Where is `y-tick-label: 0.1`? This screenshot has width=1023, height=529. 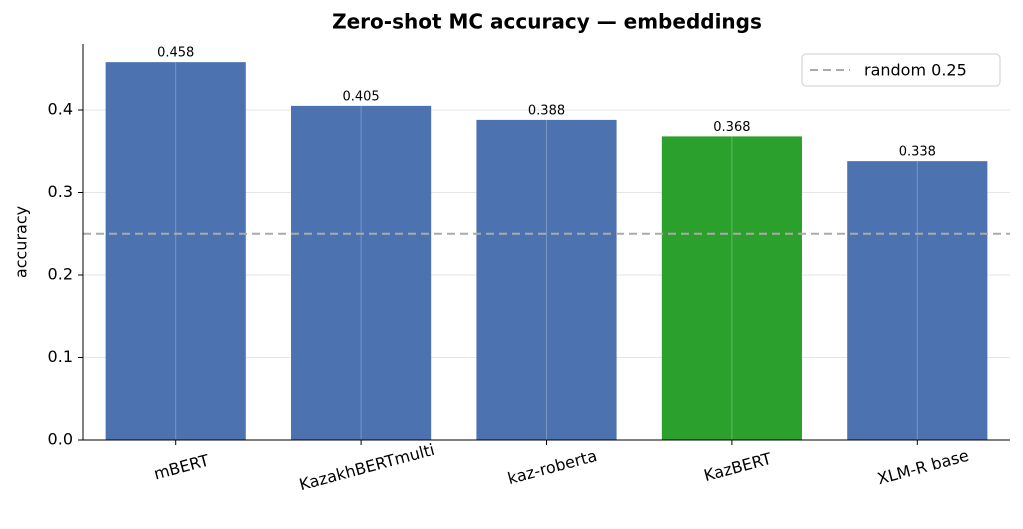
y-tick-label: 0.1 is located at coordinates (60, 356).